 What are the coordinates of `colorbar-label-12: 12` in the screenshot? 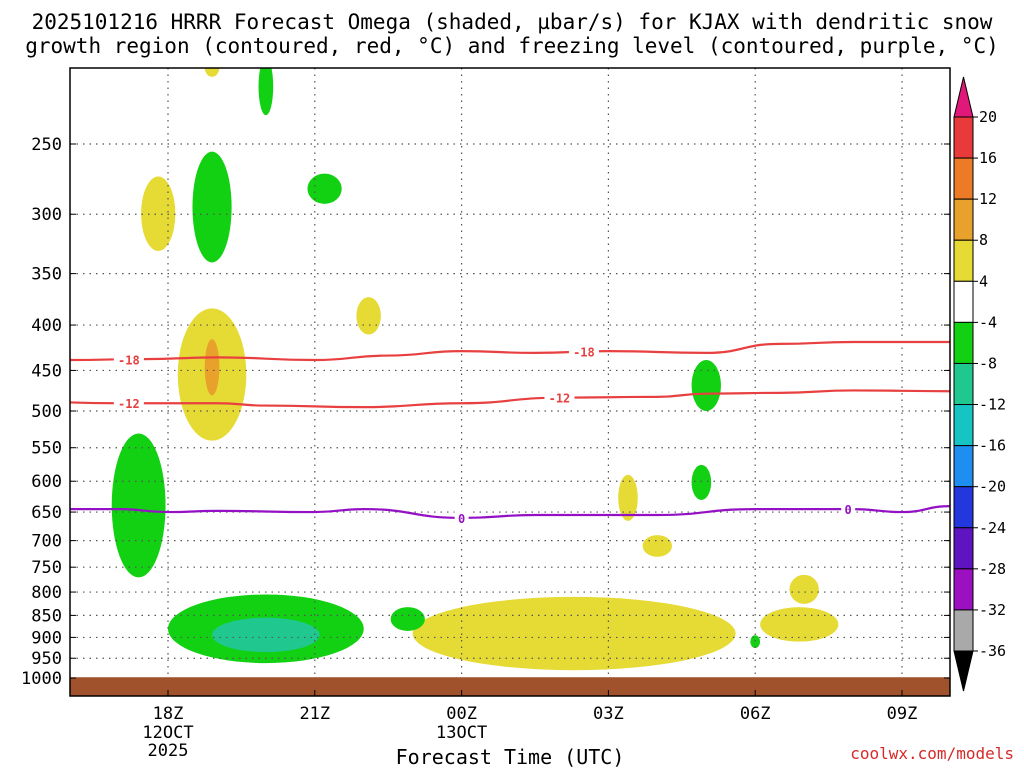 It's located at (988, 199).